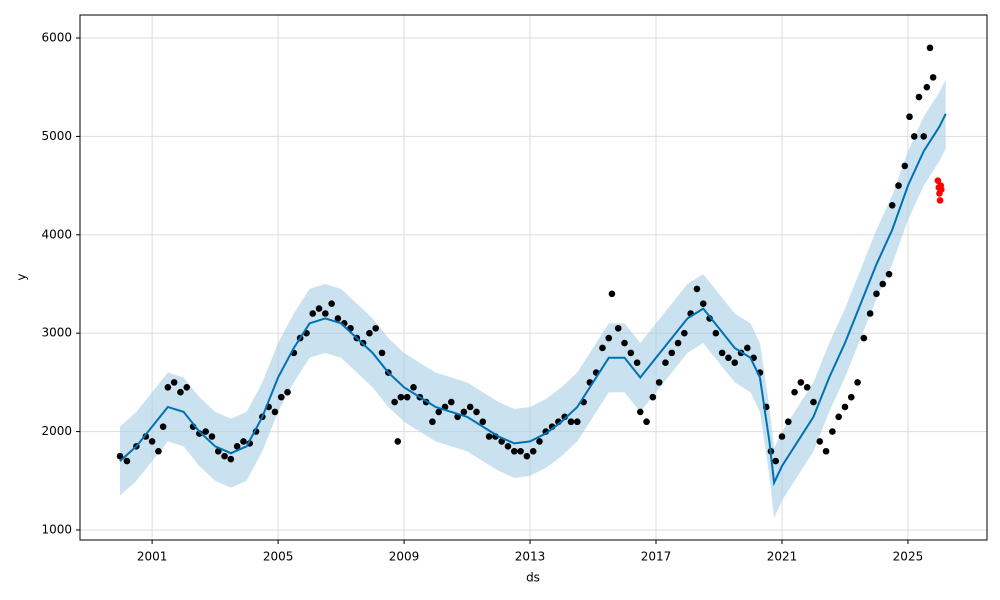 The height and width of the screenshot is (600, 1000). Describe the element at coordinates (56, 234) in the screenshot. I see `y-tick-label: 4000` at that location.